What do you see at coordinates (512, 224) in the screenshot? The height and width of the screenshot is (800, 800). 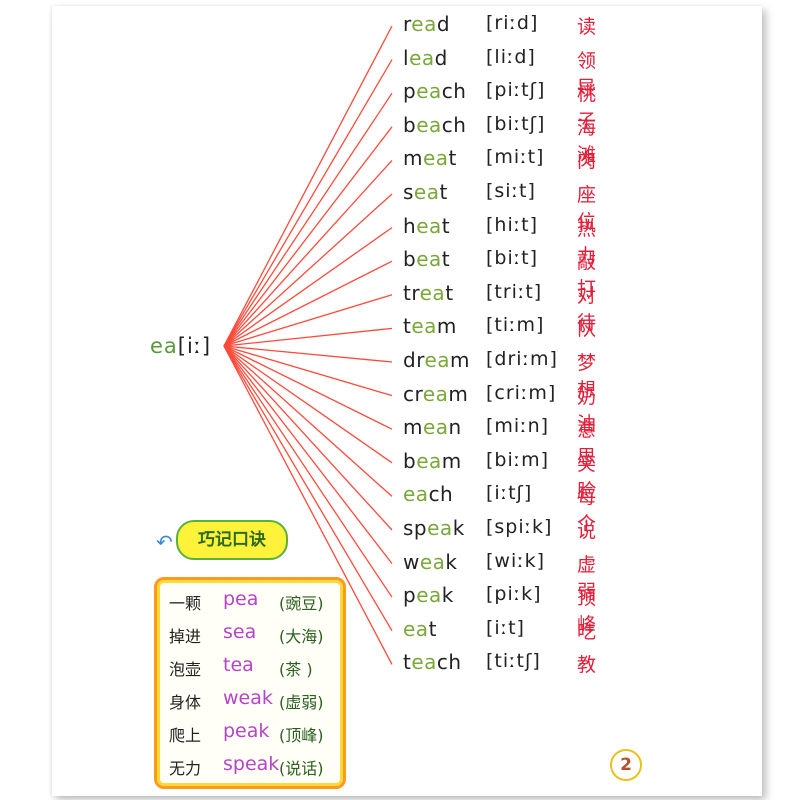 I see `word-phonetic: [hiːt]` at bounding box center [512, 224].